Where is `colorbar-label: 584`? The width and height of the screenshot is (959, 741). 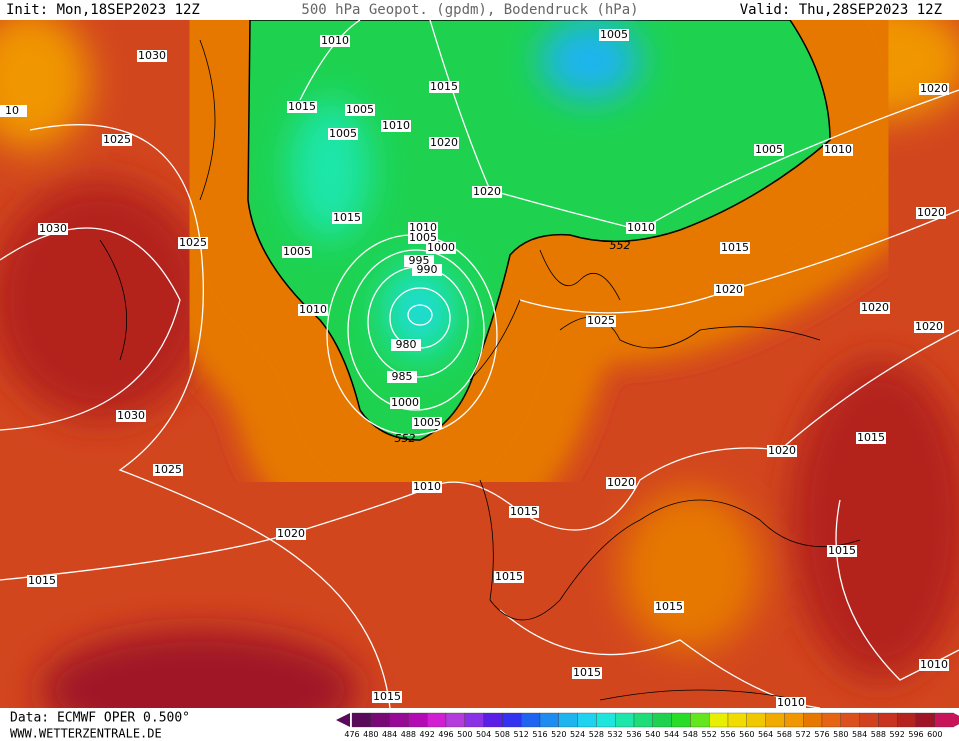
colorbar-label: 584 is located at coordinates (859, 734).